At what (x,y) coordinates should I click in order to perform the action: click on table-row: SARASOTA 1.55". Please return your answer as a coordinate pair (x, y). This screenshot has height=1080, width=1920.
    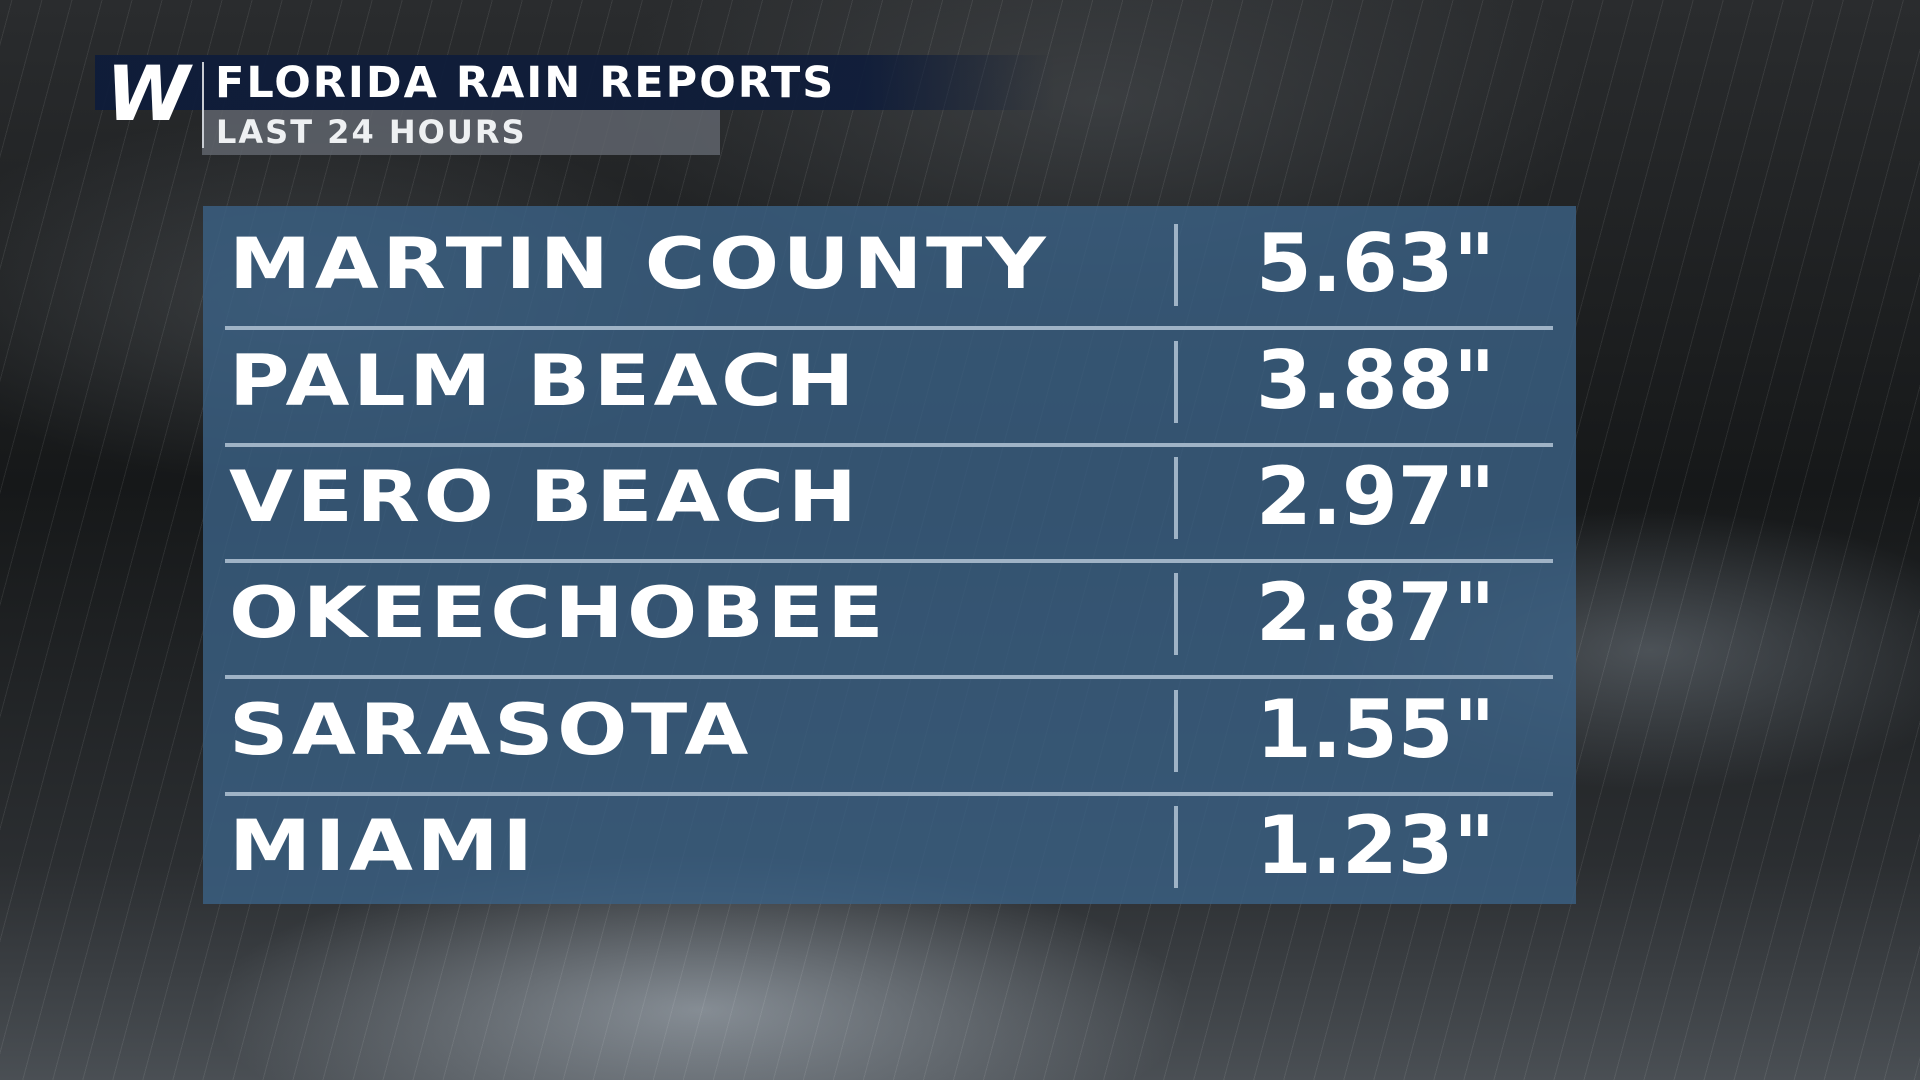
    Looking at the image, I should click on (889, 730).